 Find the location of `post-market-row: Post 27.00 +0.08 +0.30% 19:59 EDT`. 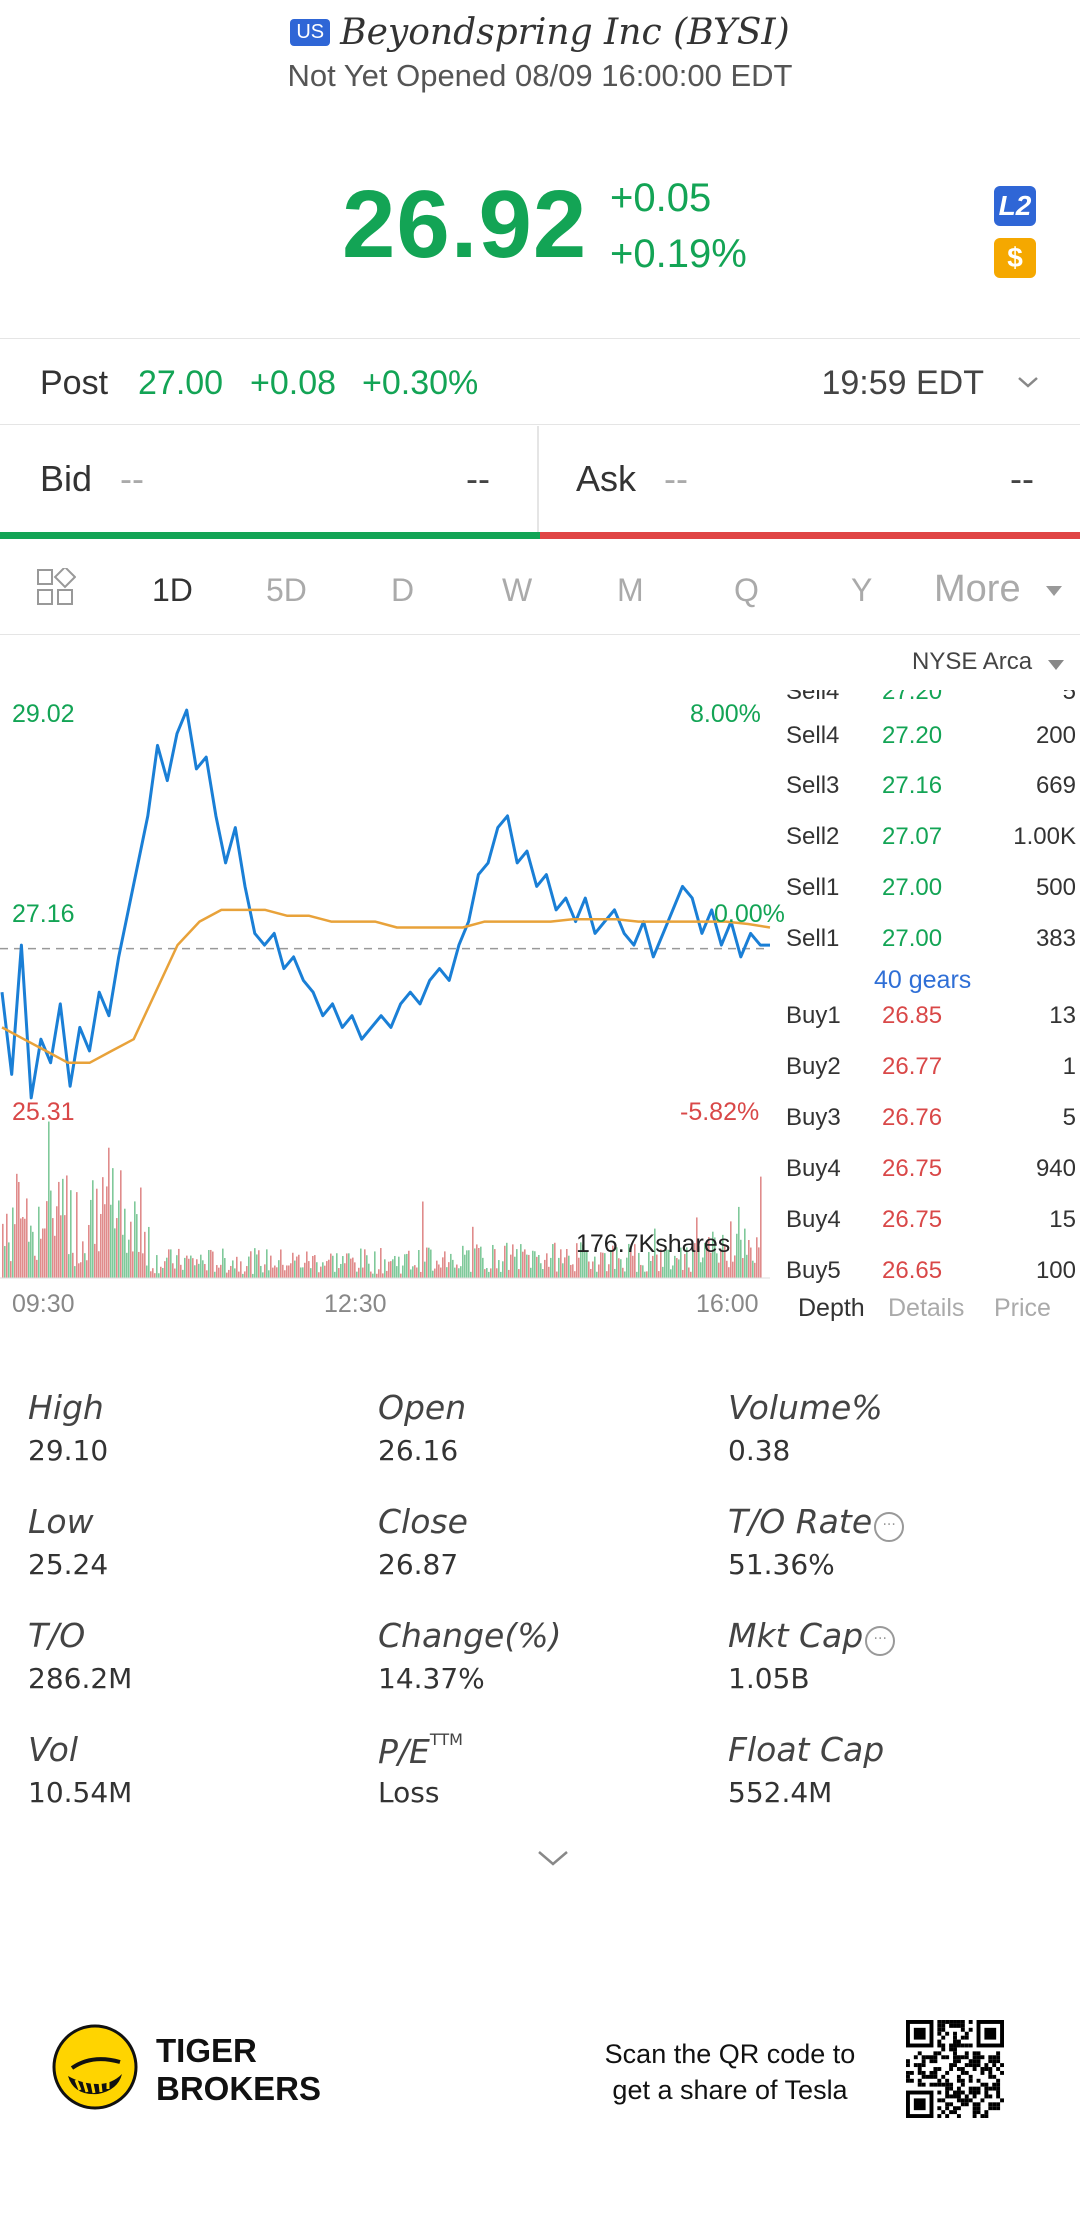

post-market-row: Post 27.00 +0.08 +0.30% 19:59 EDT is located at coordinates (540, 382).